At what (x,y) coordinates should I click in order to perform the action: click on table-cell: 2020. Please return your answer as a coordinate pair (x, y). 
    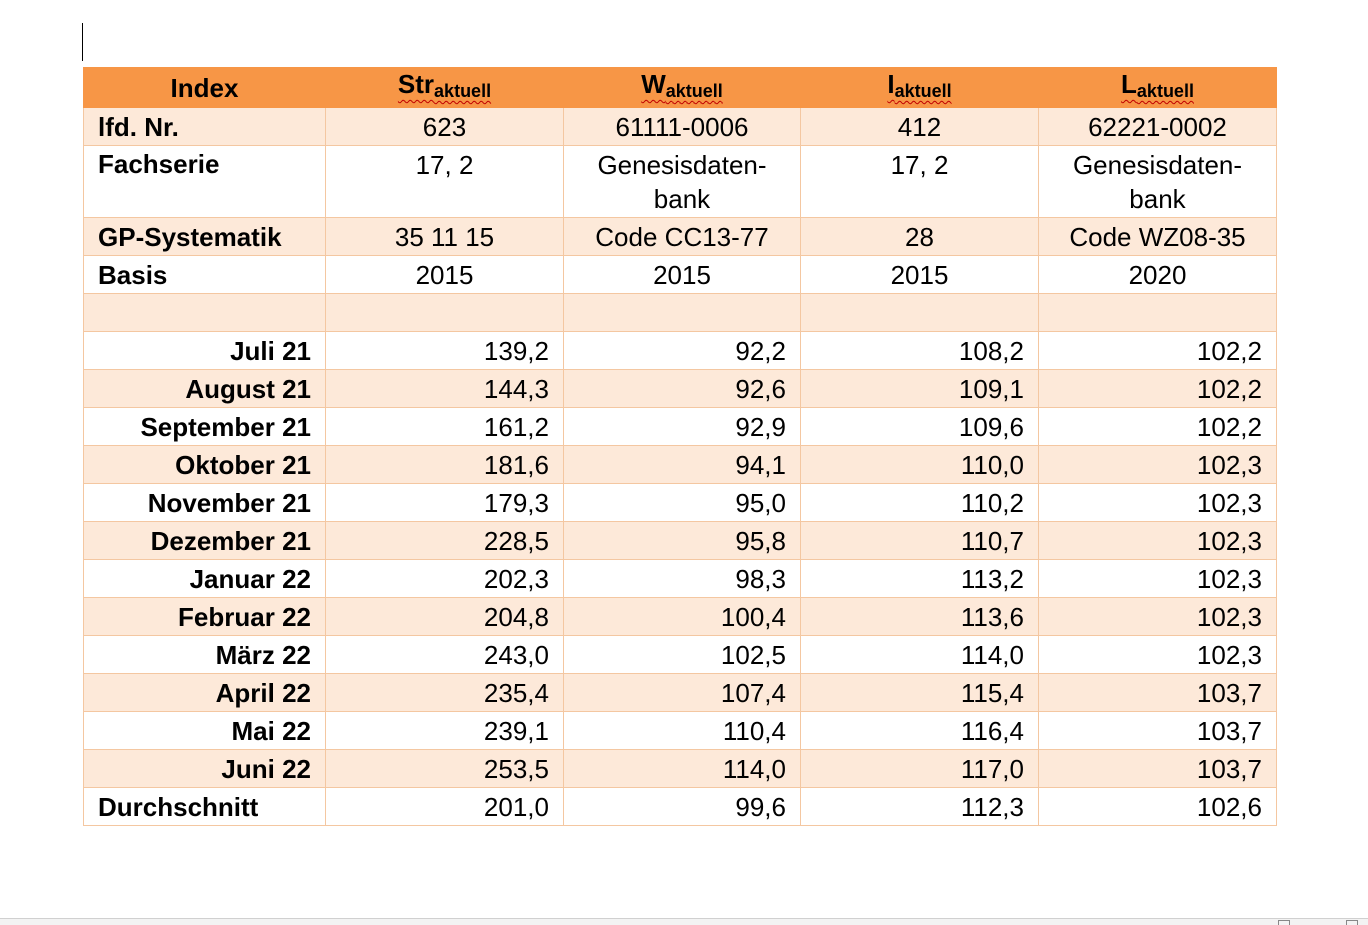
    Looking at the image, I should click on (1157, 274).